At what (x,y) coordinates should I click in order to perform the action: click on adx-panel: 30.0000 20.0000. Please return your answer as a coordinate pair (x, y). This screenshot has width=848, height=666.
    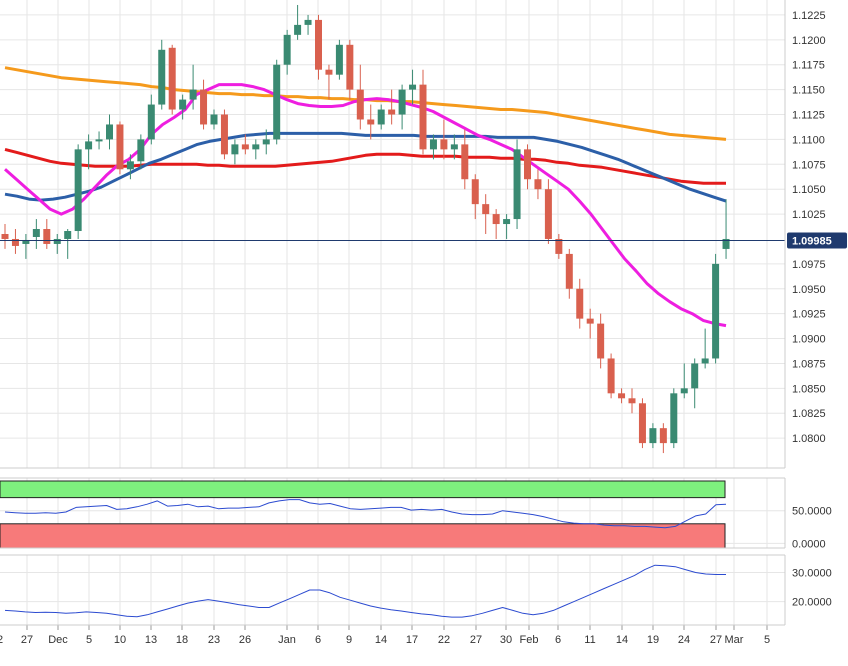
    Looking at the image, I should click on (416, 590).